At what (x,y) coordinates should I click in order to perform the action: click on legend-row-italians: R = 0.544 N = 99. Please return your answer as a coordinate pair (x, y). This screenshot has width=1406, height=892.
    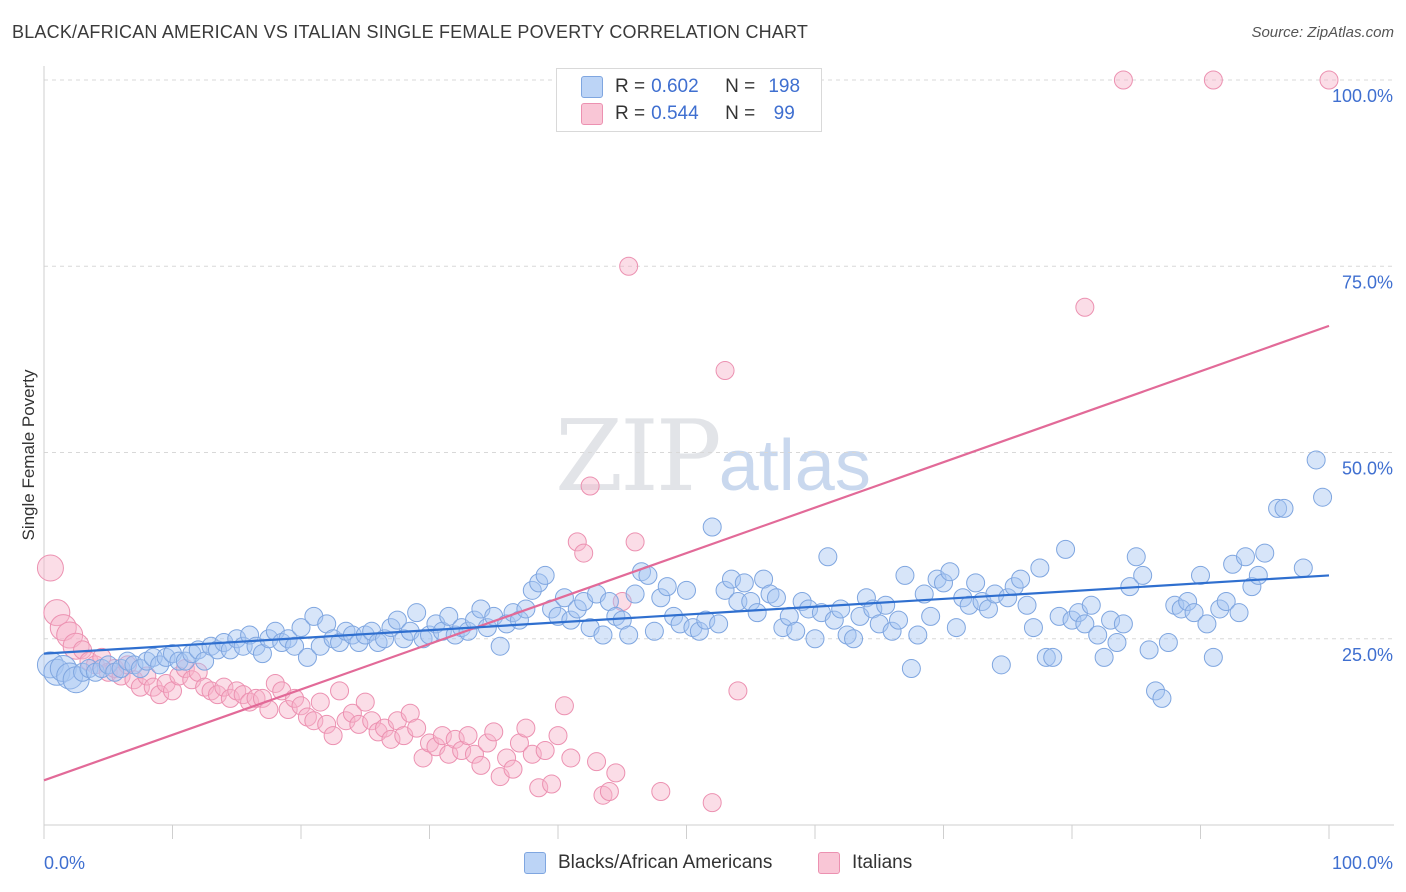
    Looking at the image, I should click on (693, 114).